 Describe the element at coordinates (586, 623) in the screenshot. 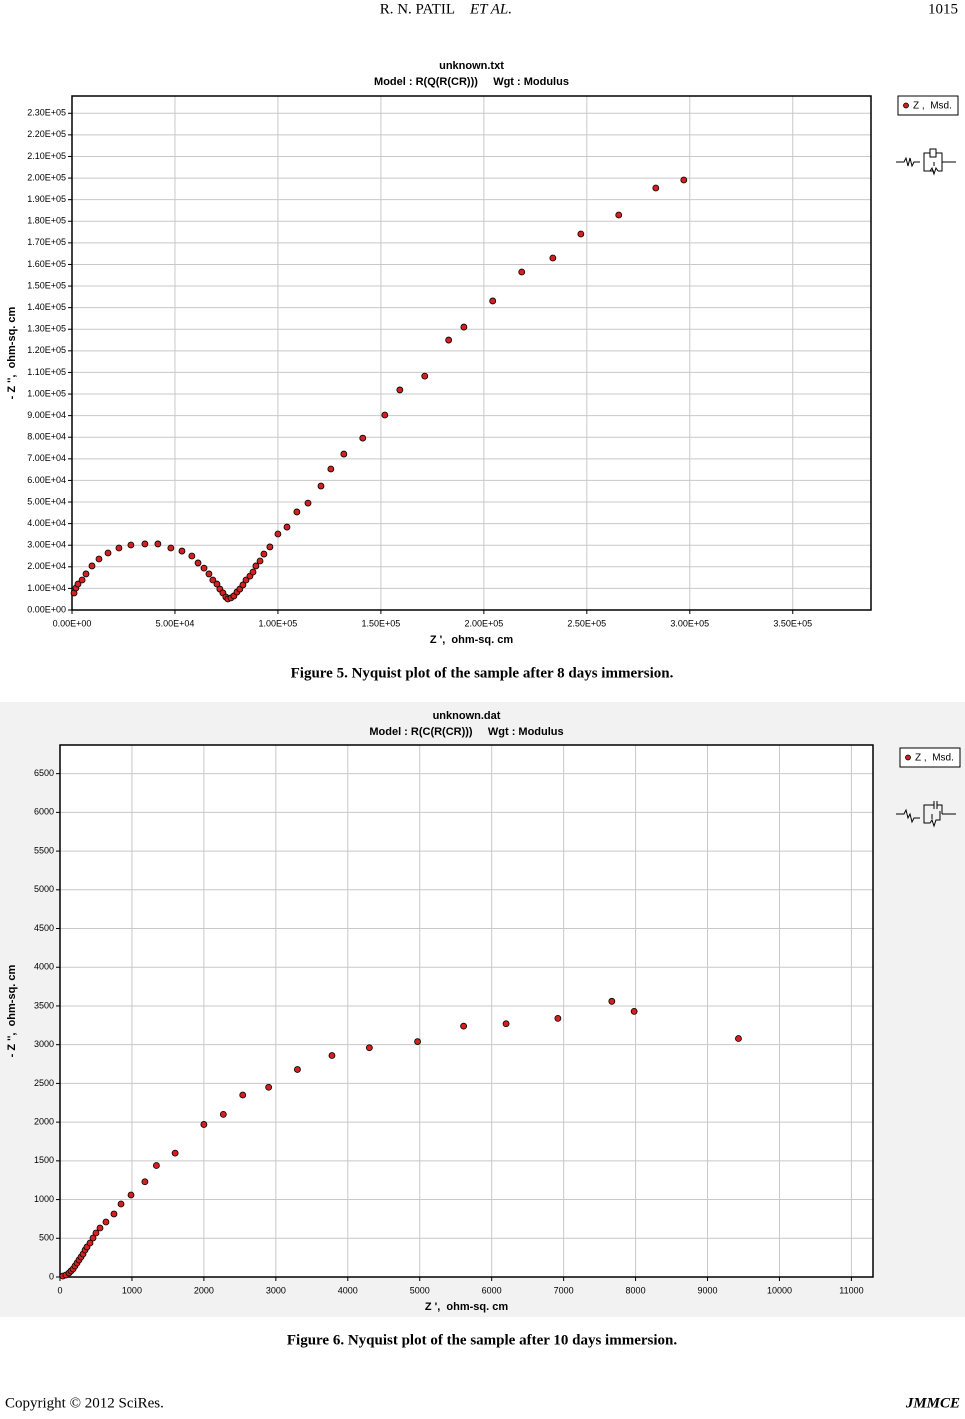

I see `x-tick-label: 2.50E+05` at that location.